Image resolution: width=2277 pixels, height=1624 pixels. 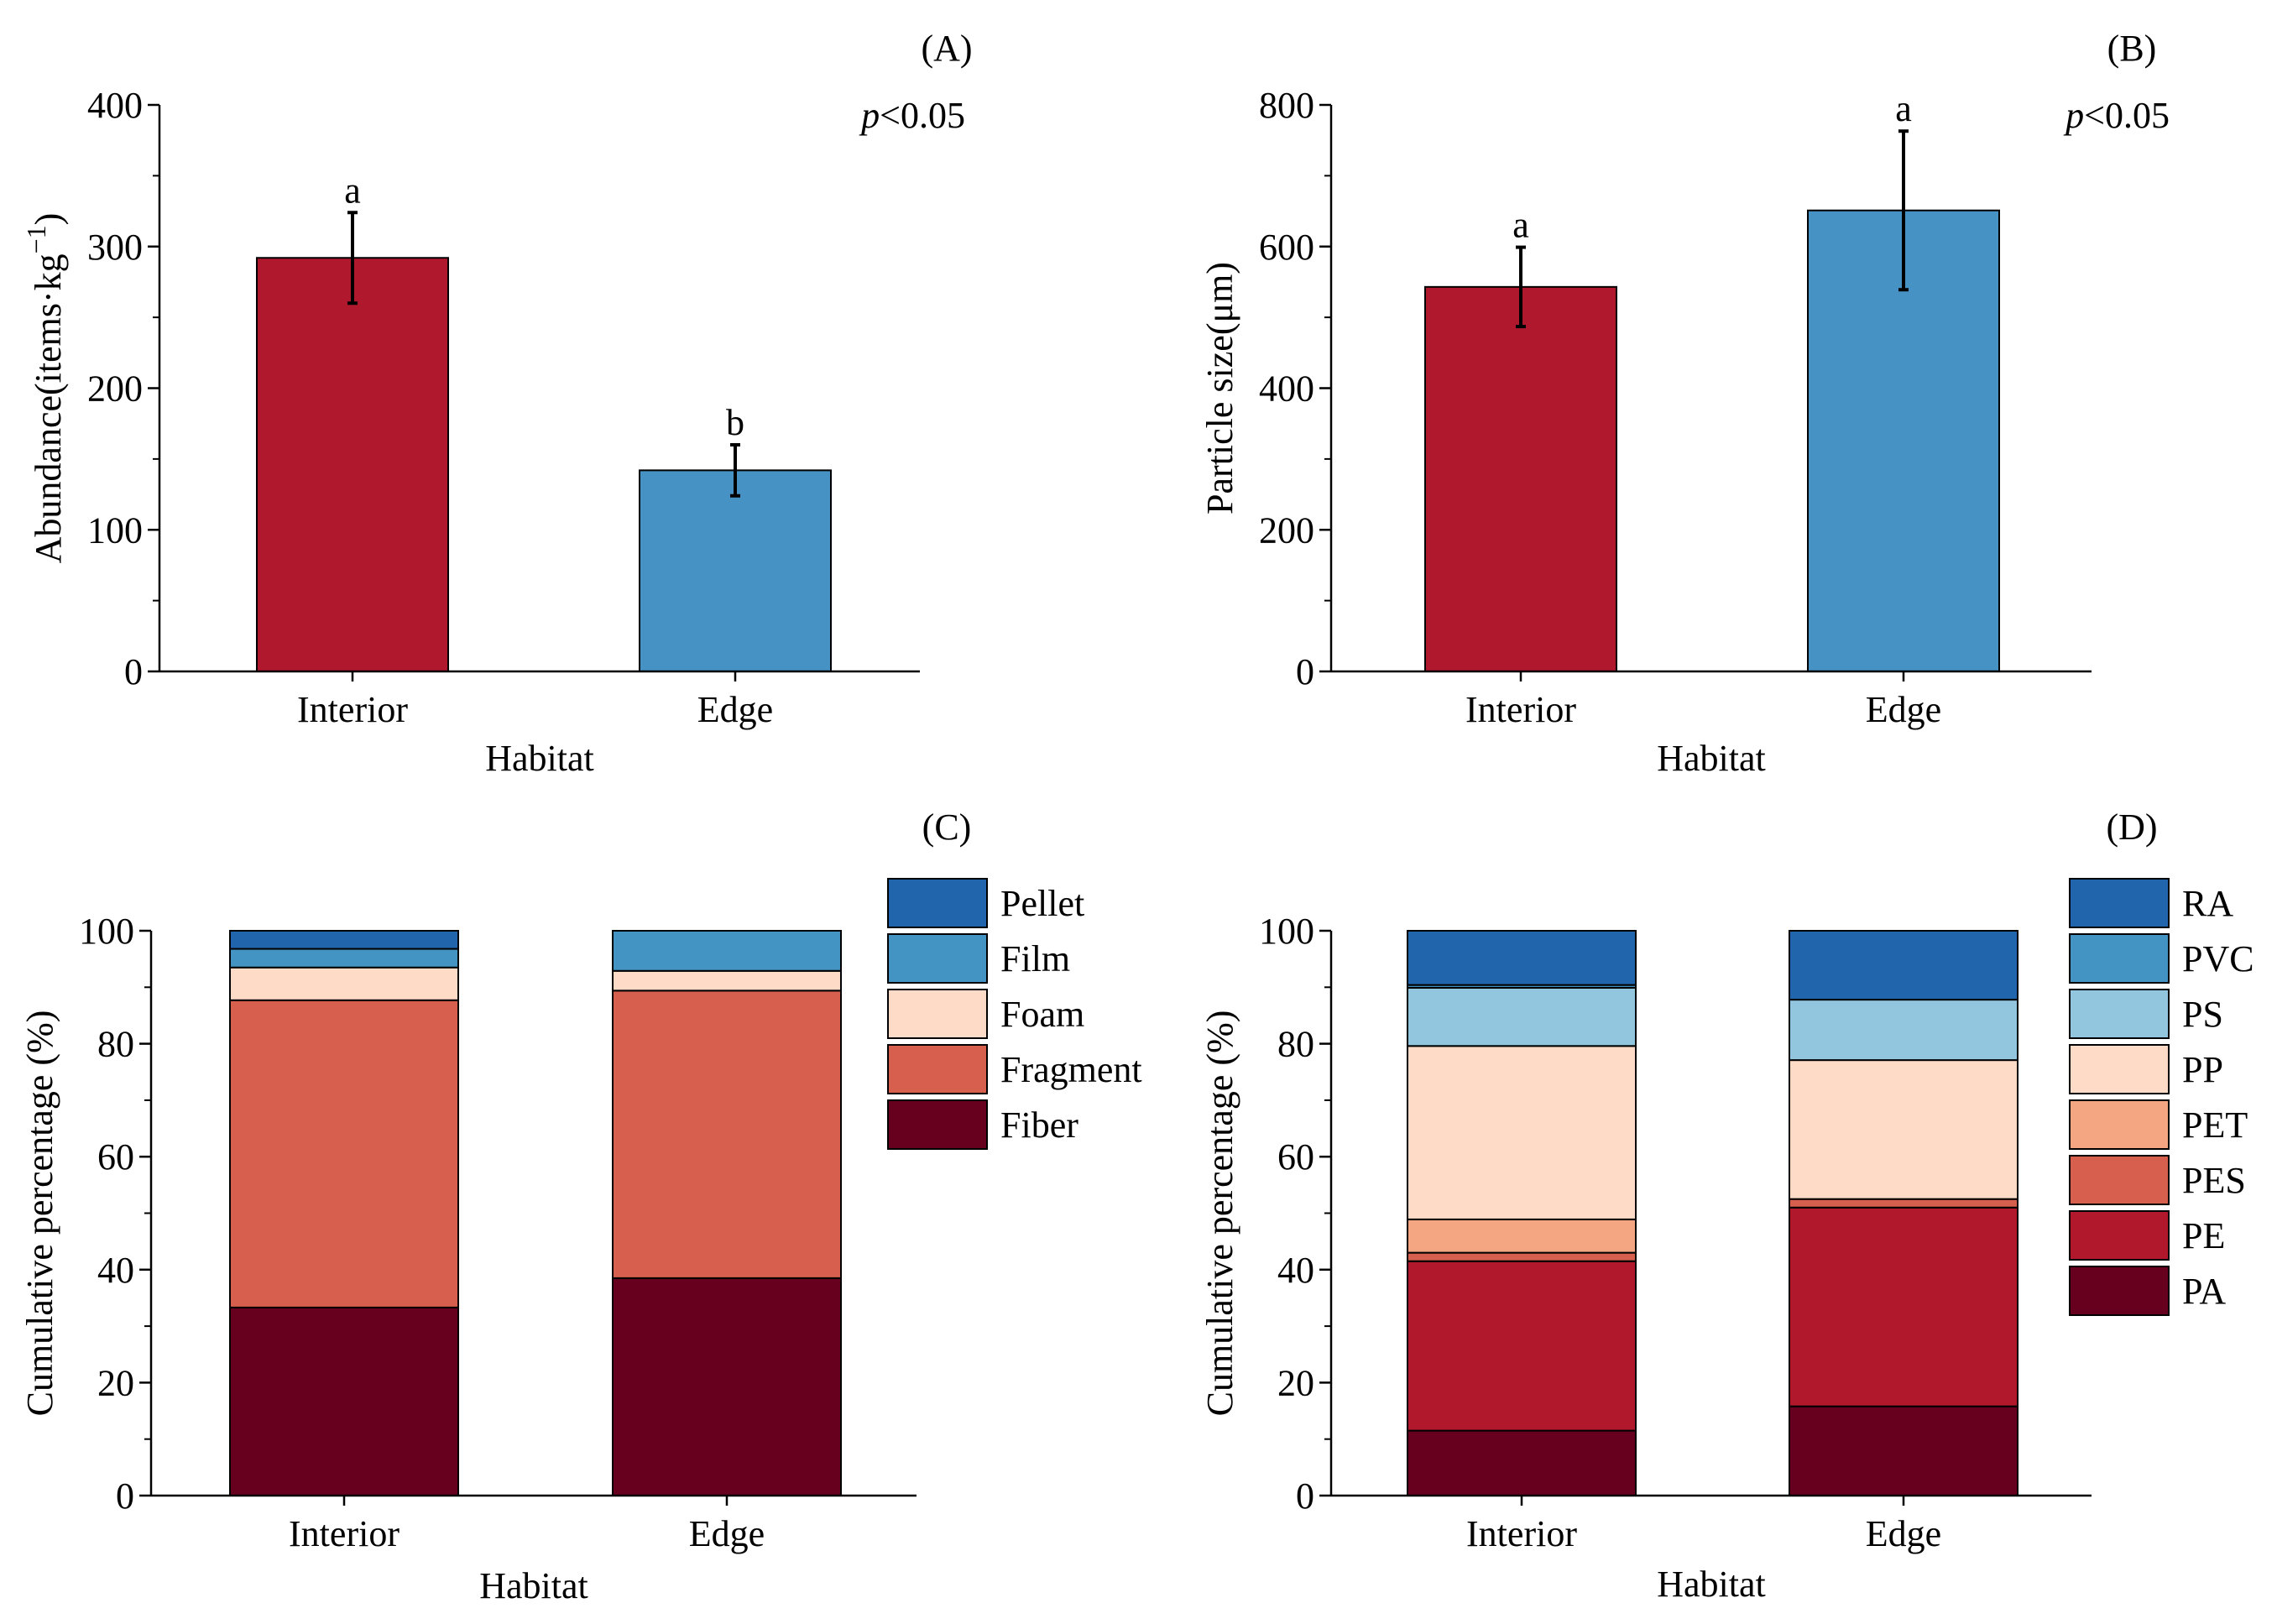 I want to click on y-tick-label: 60, so click(x=1296, y=1157).